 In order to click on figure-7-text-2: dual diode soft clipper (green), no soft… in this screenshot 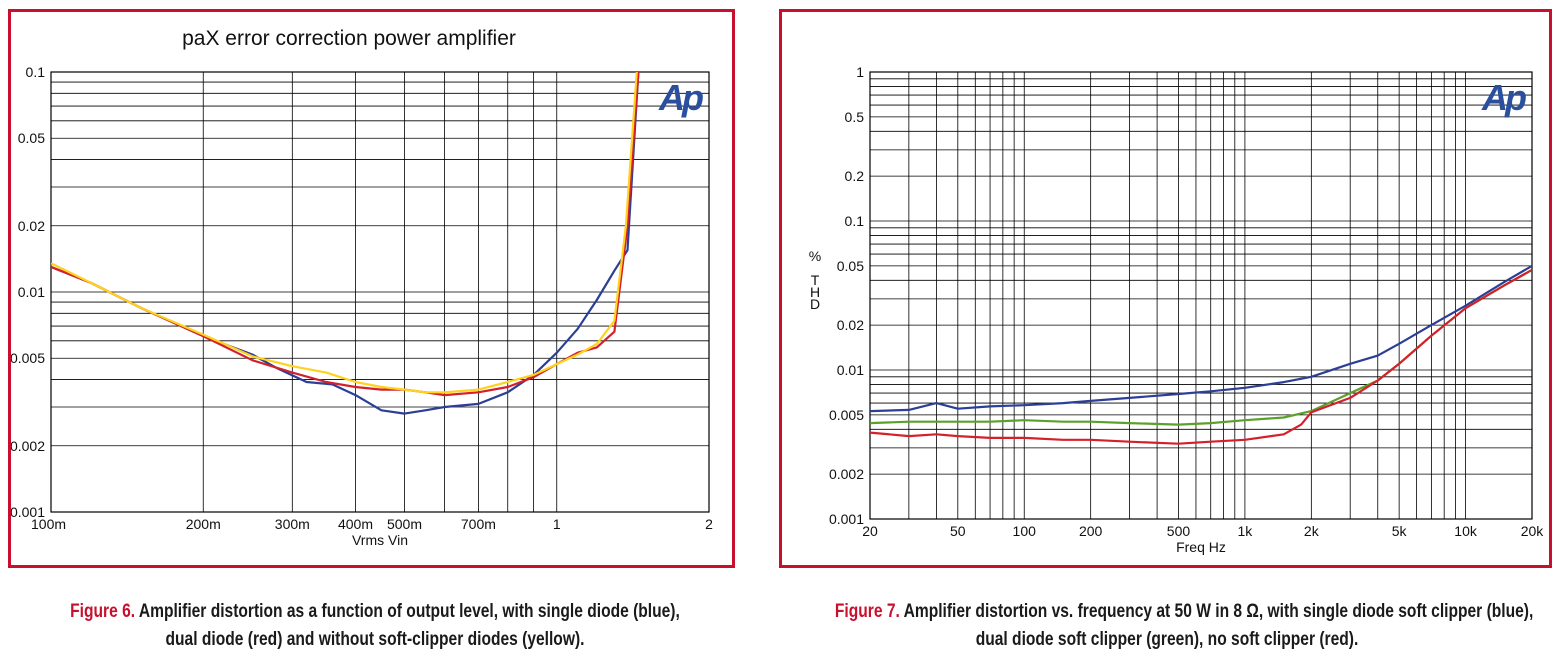, I will do `click(1167, 639)`.